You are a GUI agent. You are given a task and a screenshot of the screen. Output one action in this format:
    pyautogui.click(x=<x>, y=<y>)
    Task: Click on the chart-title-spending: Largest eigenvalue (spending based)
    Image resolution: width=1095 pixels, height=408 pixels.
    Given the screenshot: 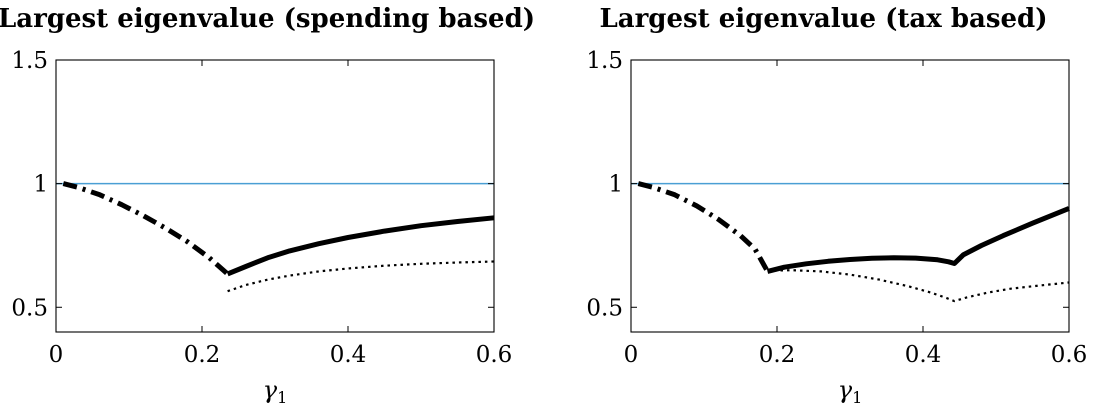 What is the action you would take?
    pyautogui.click(x=268, y=19)
    